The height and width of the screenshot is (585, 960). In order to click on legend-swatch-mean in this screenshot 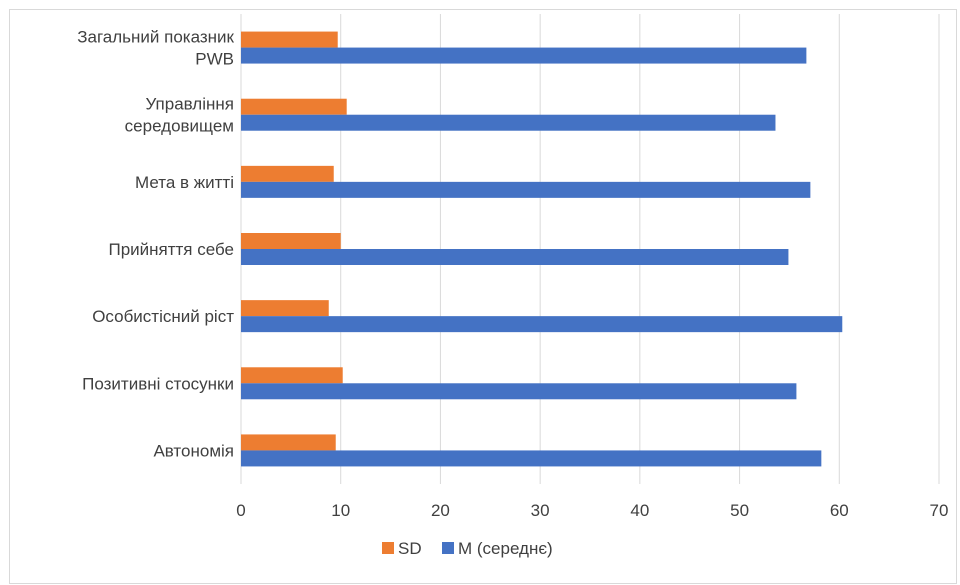, I will do `click(448, 548)`.